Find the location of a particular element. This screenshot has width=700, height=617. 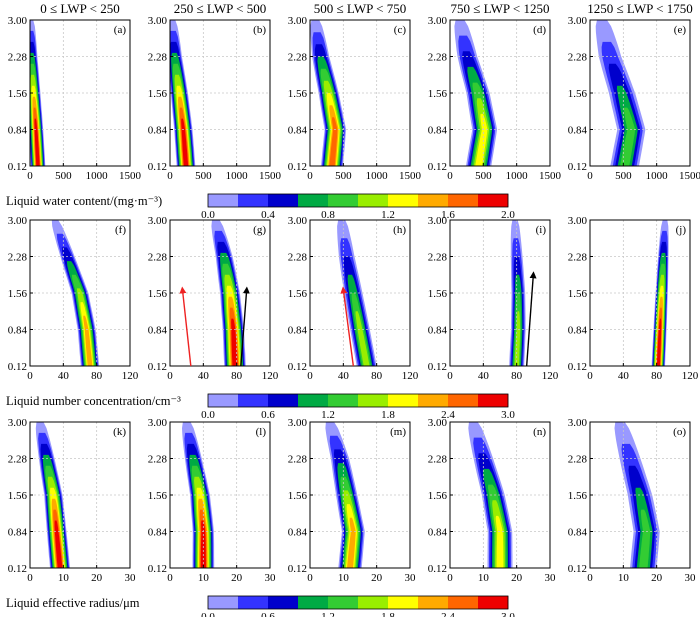

heatmap-panel: 3.00 2.28 1.56 0.84 0.120 40 80 120 (i) is located at coordinates (493, 298).